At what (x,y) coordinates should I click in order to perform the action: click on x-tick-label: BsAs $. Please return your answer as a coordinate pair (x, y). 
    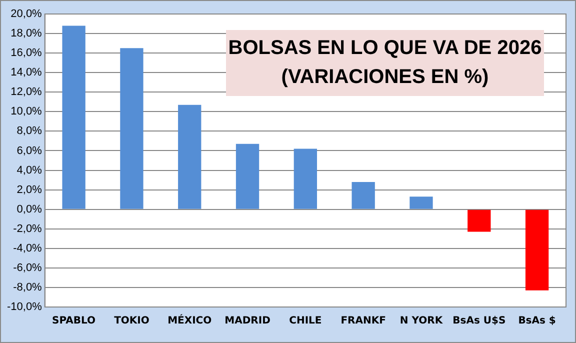
    Looking at the image, I should click on (537, 321).